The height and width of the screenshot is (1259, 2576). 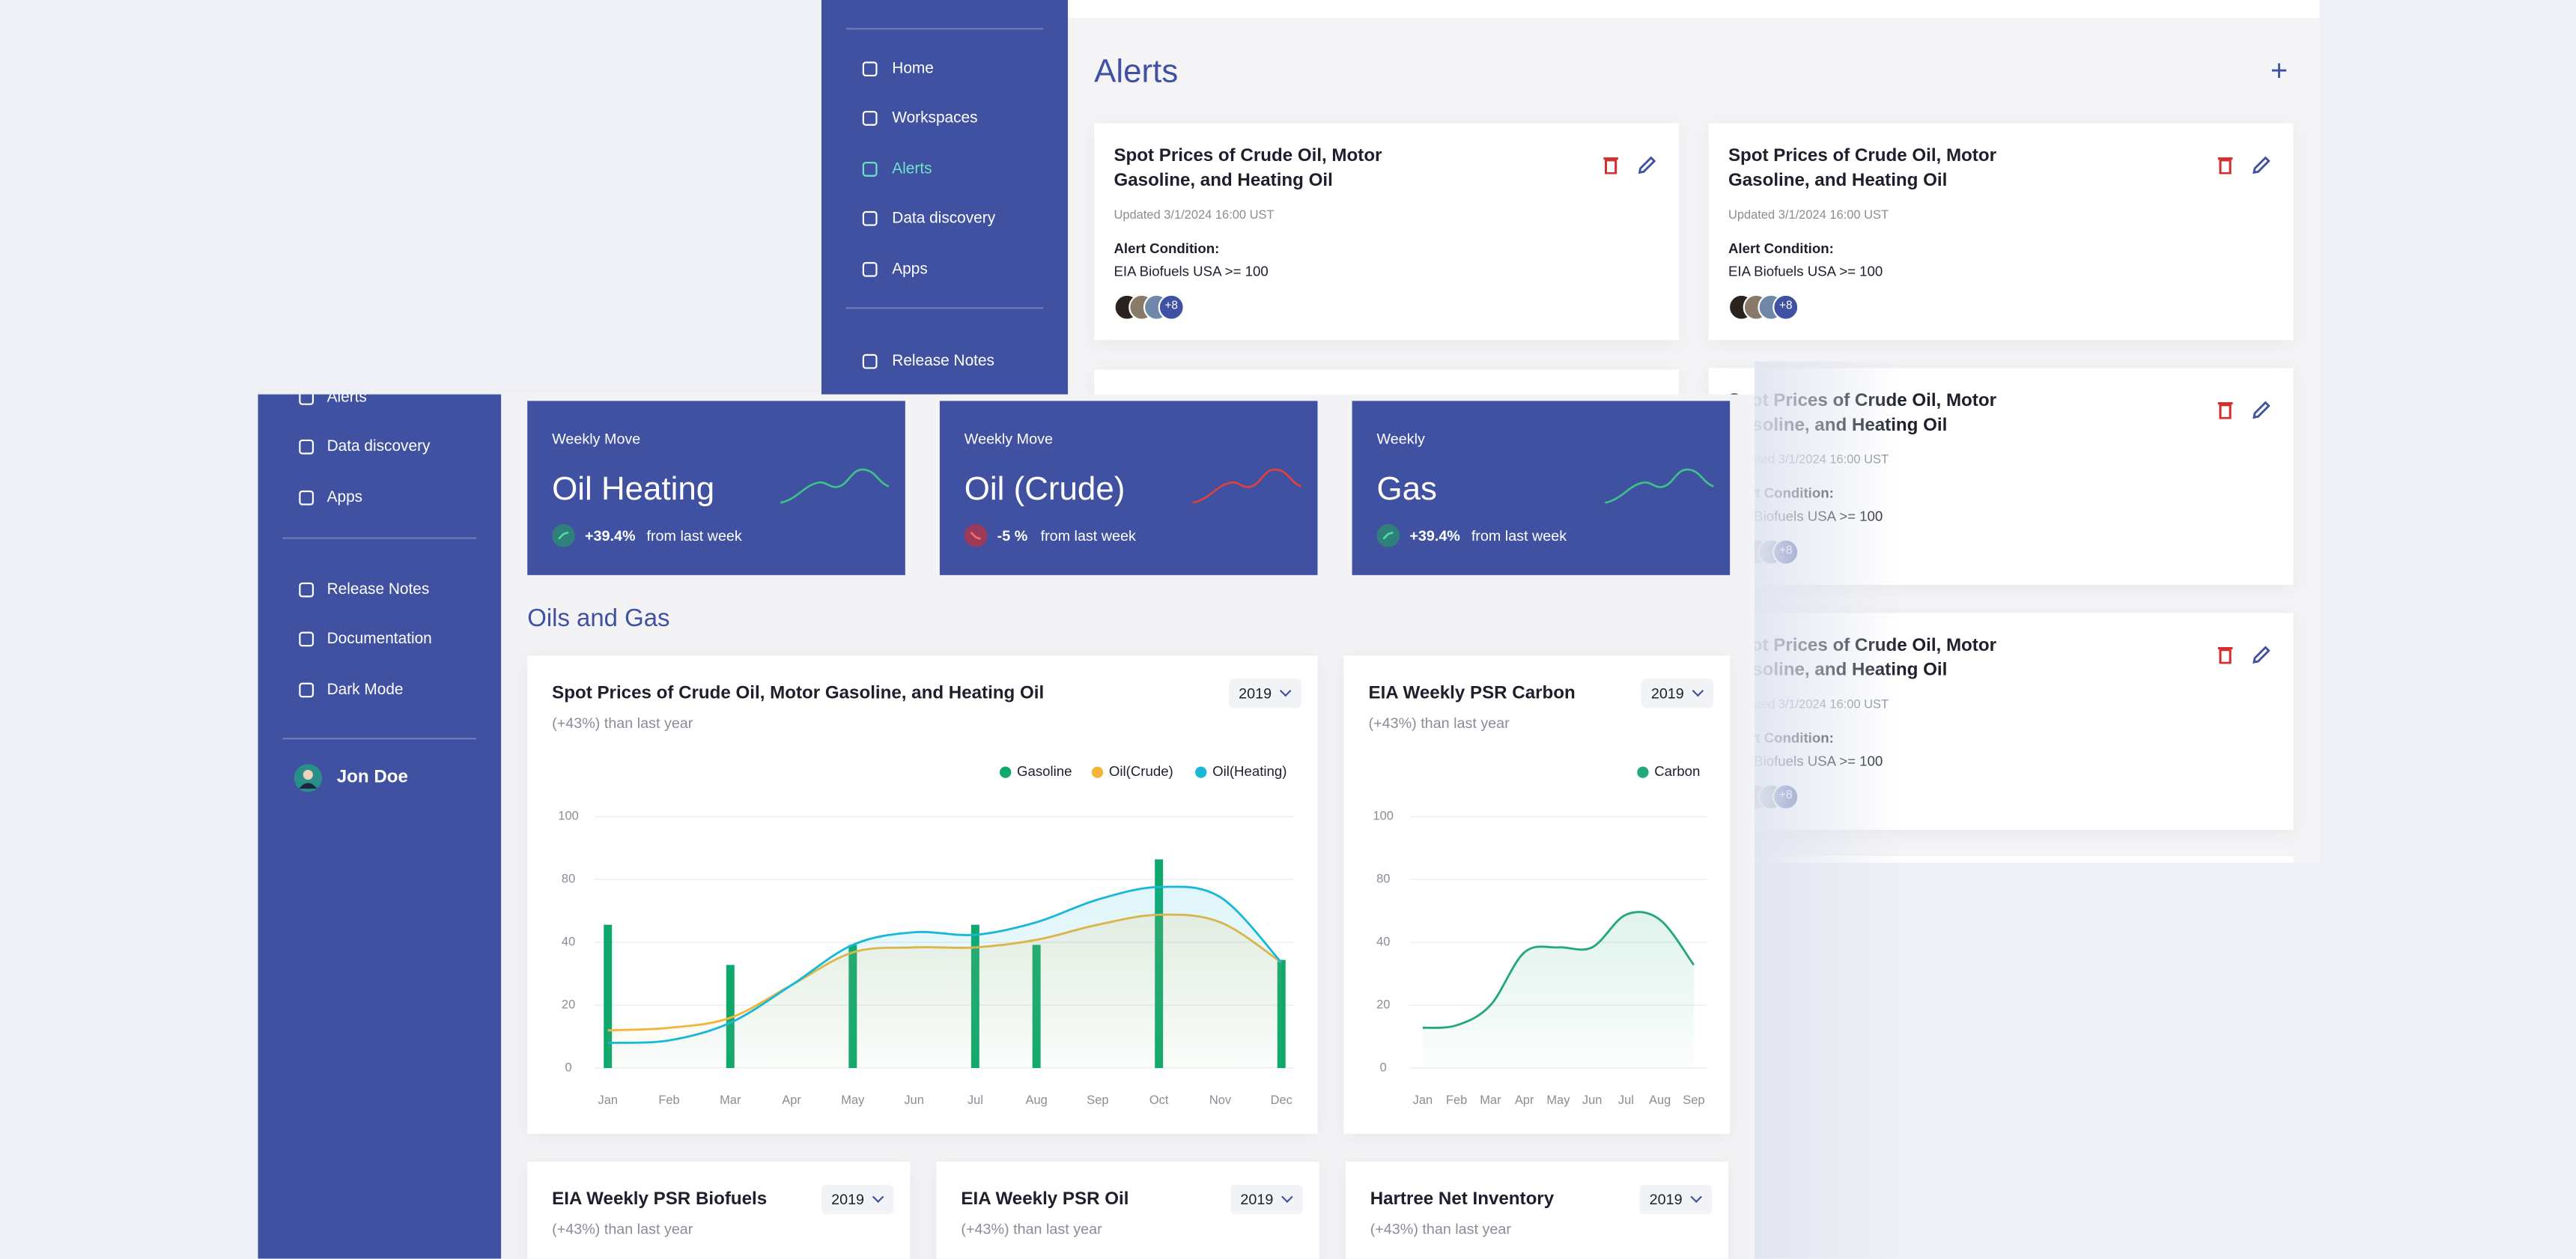 What do you see at coordinates (1558, 1100) in the screenshot?
I see `x-tick-label: May` at bounding box center [1558, 1100].